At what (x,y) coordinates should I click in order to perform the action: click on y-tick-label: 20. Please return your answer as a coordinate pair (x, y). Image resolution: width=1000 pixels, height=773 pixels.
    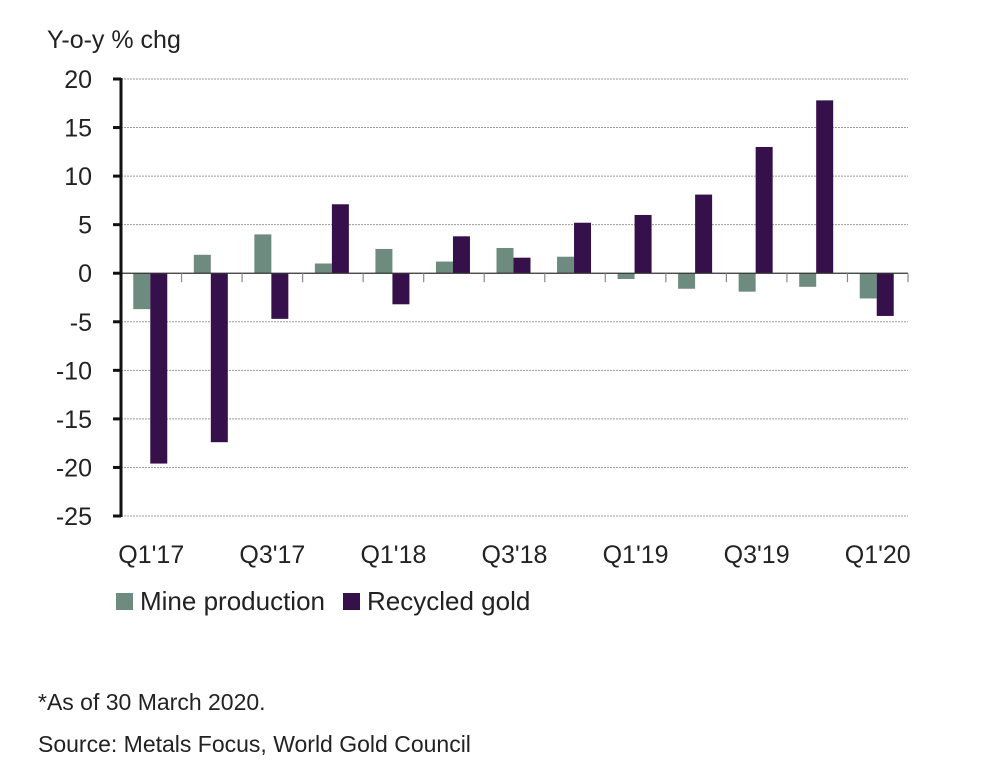
    Looking at the image, I should click on (78, 80).